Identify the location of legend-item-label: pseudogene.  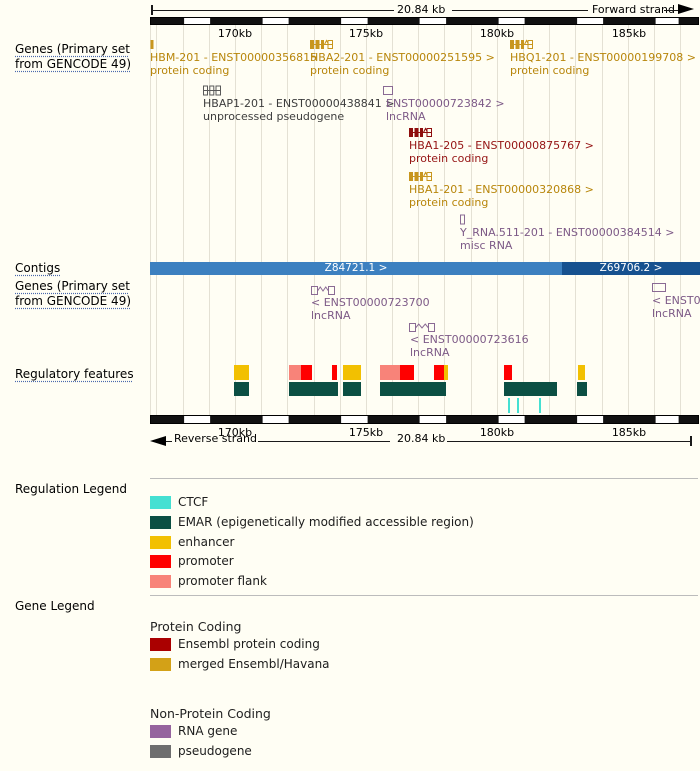
(215, 750).